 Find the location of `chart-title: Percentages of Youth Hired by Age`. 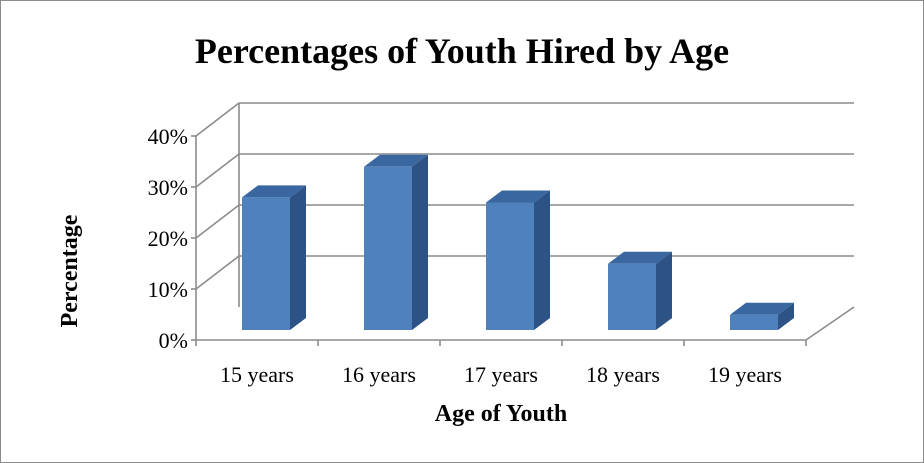

chart-title: Percentages of Youth Hired by Age is located at coordinates (462, 51).